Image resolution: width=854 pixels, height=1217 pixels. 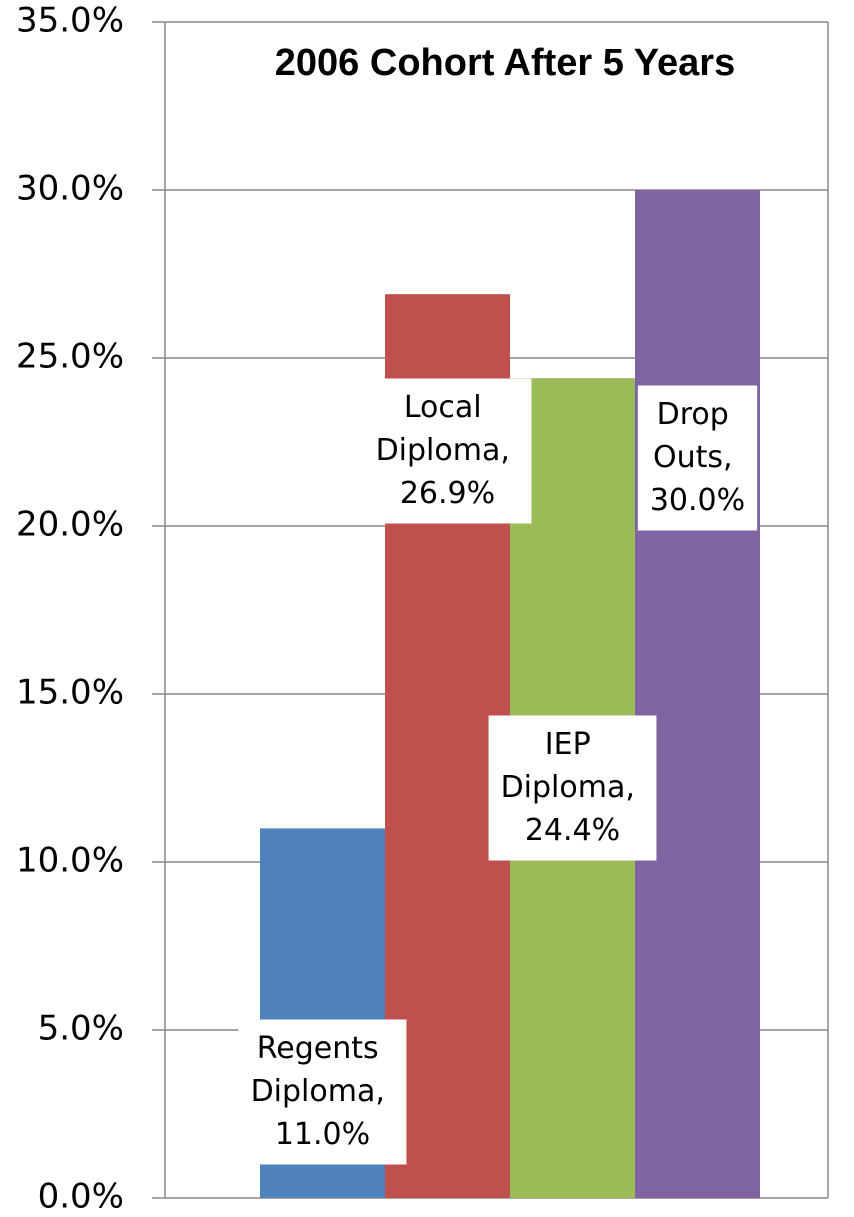 I want to click on data-label-text: IEP Diploma, 24.4%, so click(x=573, y=787).